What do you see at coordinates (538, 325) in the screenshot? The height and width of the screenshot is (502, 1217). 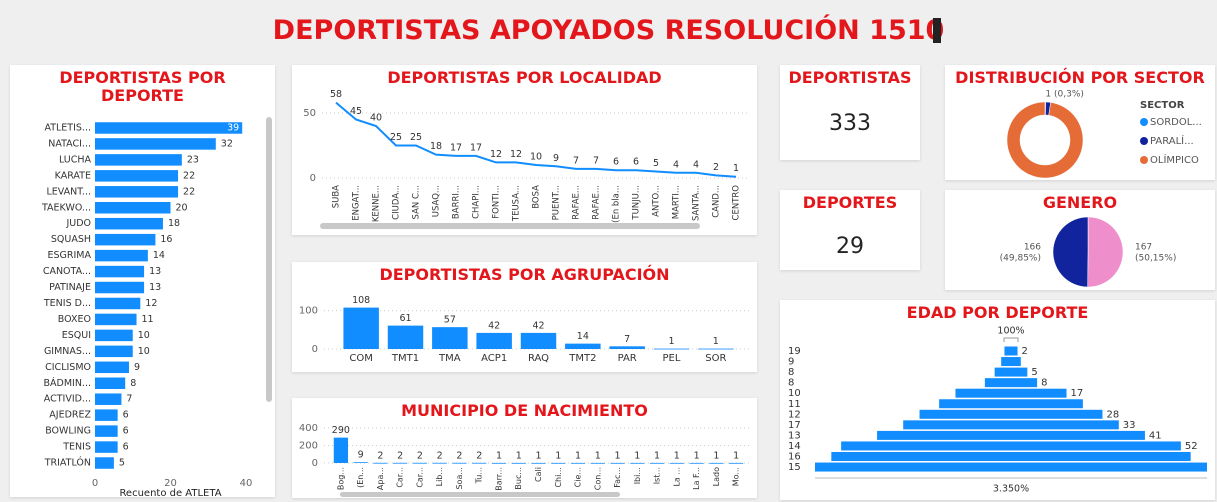 I see `data-label: 42` at bounding box center [538, 325].